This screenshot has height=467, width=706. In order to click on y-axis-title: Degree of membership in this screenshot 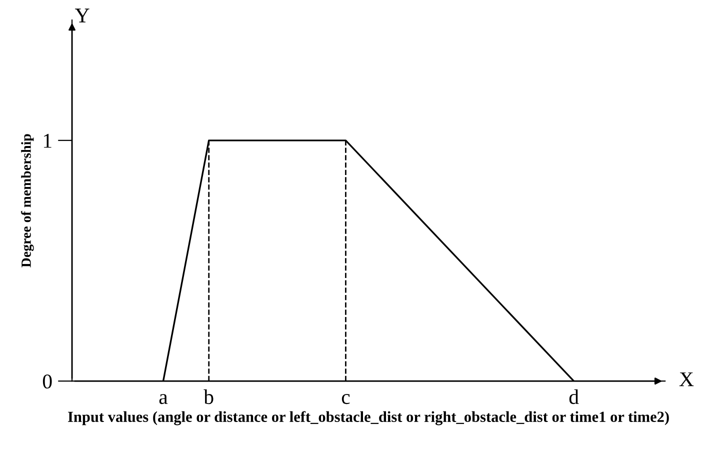, I will do `click(27, 201)`.